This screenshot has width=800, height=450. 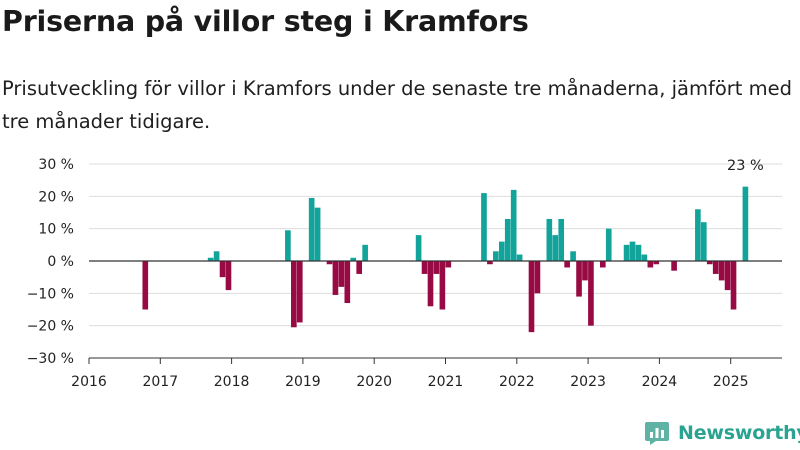 I want to click on y-tick-label: −10 %, so click(x=50, y=294).